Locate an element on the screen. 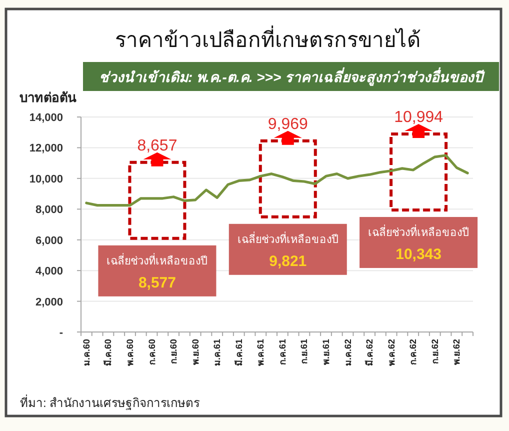  x-tick-label: ม.ค.60 is located at coordinates (86, 352).